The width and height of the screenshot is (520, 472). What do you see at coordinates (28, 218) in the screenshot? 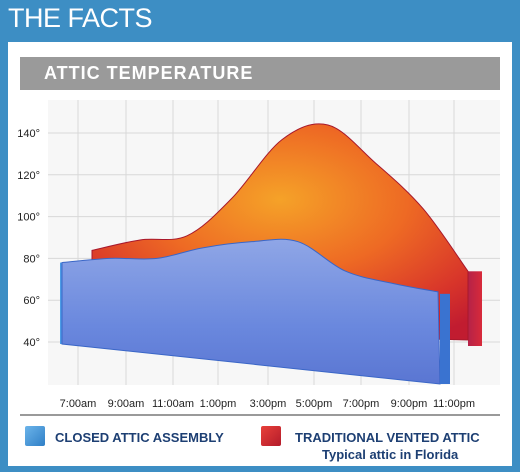
I see `y-tick-label: 100°` at bounding box center [28, 218].